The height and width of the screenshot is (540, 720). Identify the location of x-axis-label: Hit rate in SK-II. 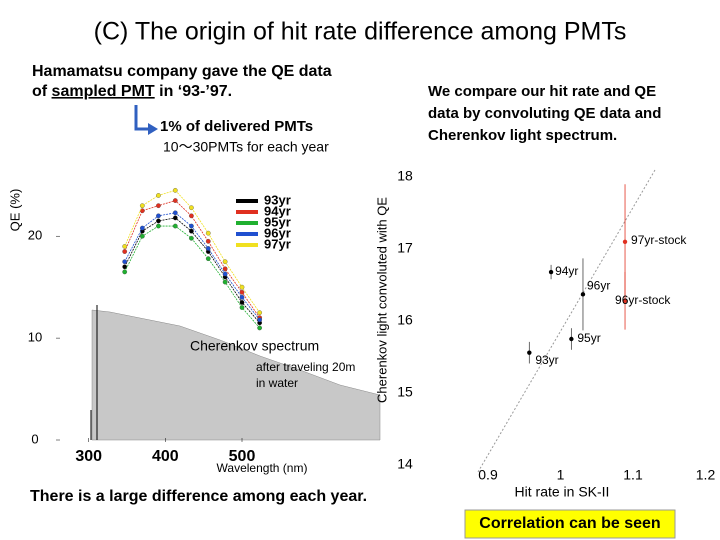
(562, 492).